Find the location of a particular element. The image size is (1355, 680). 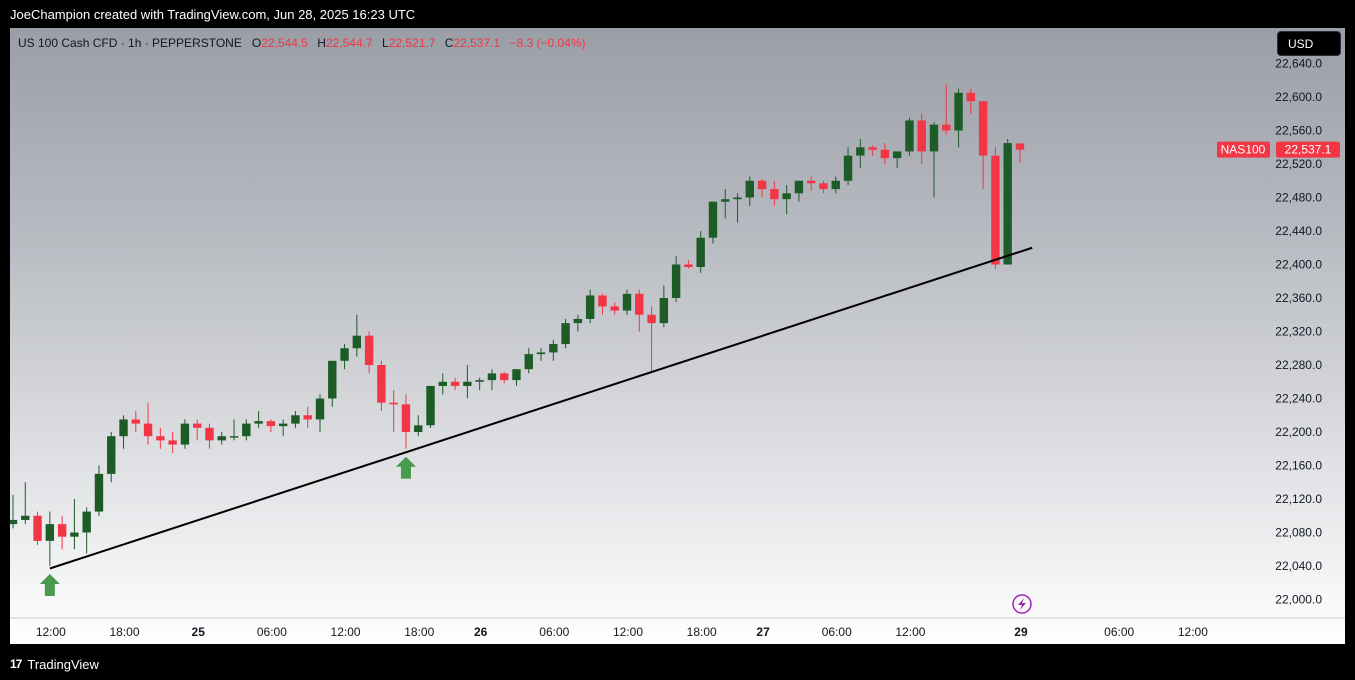

currency-button: USD is located at coordinates (1309, 43).